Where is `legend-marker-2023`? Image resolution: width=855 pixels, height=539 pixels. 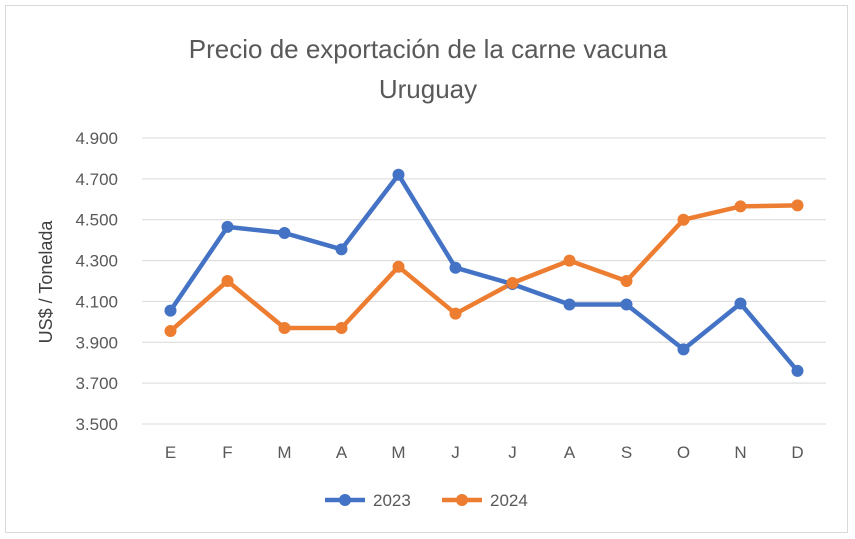
legend-marker-2023 is located at coordinates (345, 500).